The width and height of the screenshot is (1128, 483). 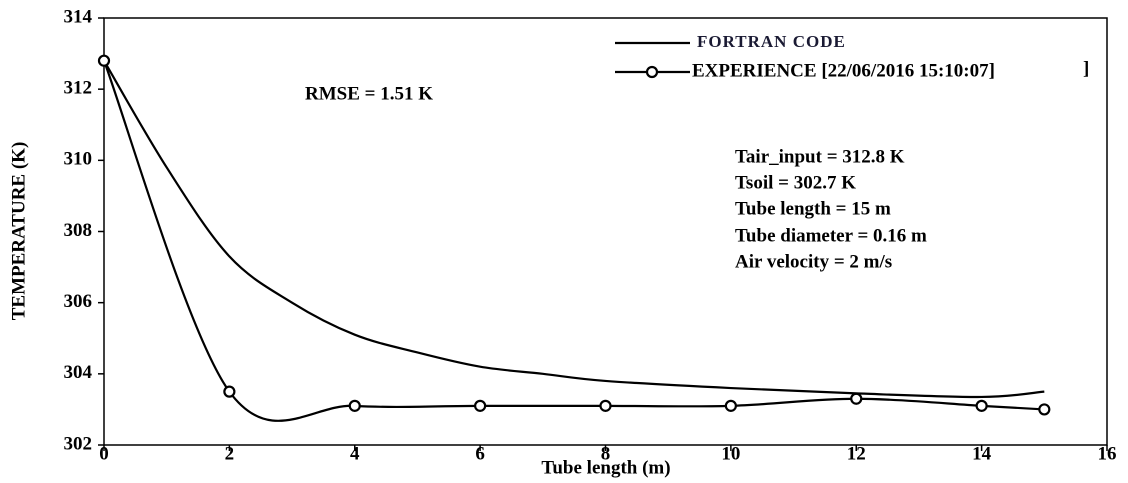 I want to click on legend-marker, so click(x=652, y=72).